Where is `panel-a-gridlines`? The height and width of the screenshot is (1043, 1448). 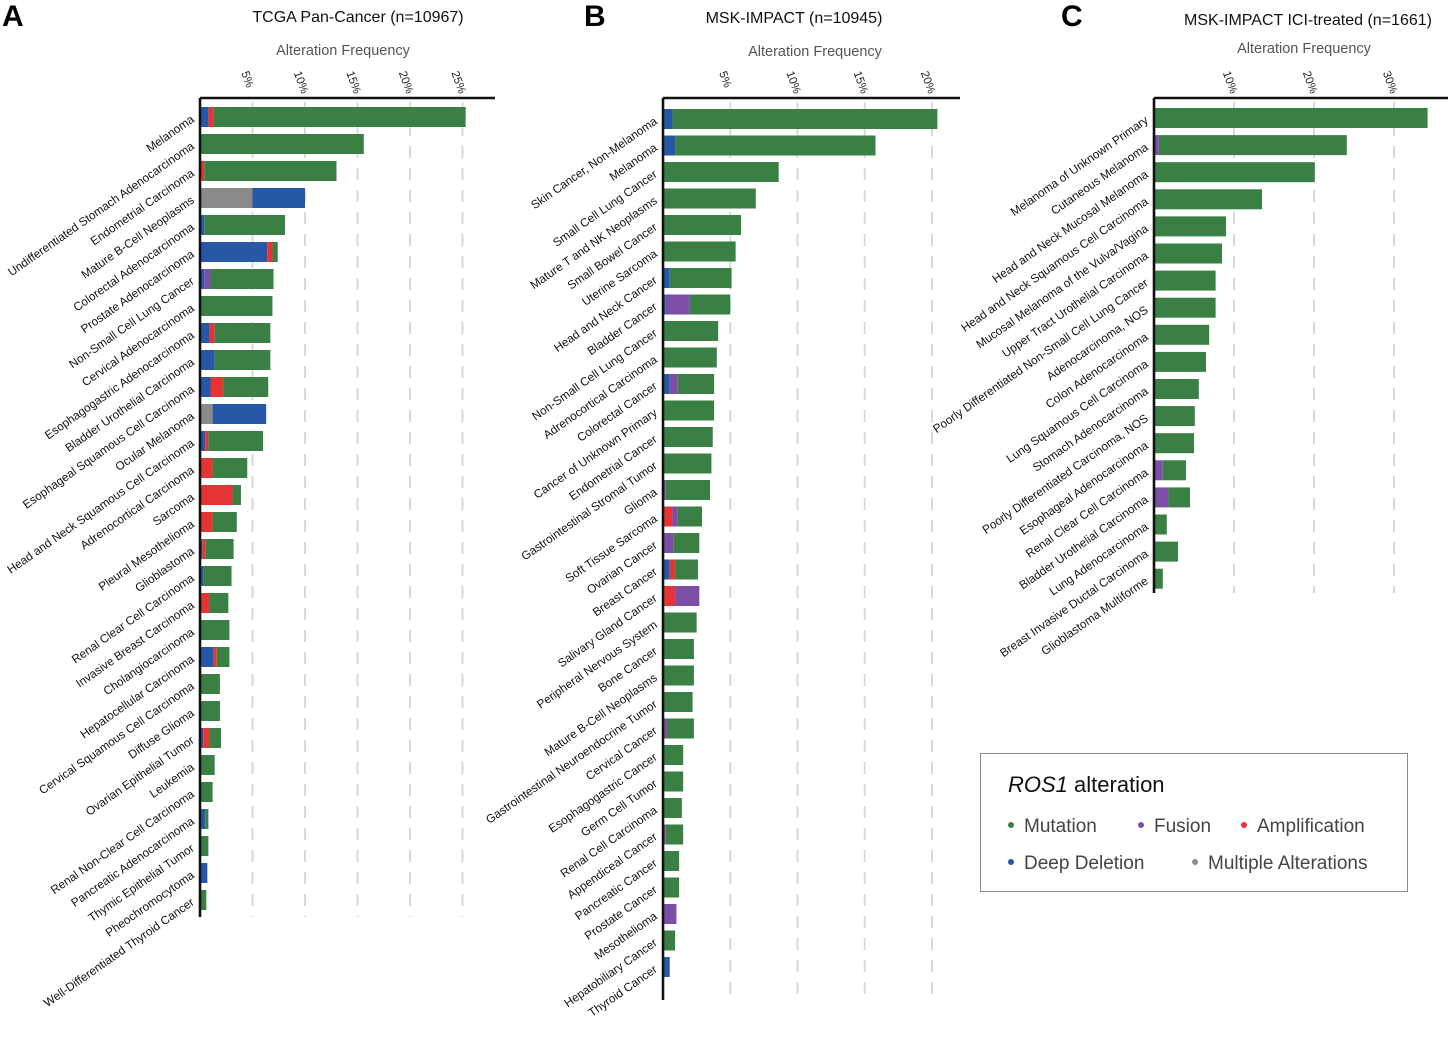
panel-a-gridlines is located at coordinates (357, 509).